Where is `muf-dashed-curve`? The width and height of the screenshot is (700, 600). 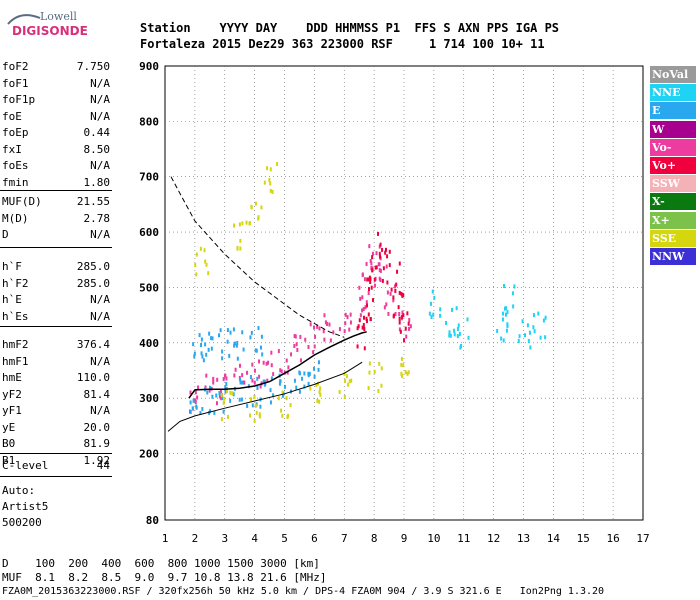
muf-dashed-curve is located at coordinates (257, 257).